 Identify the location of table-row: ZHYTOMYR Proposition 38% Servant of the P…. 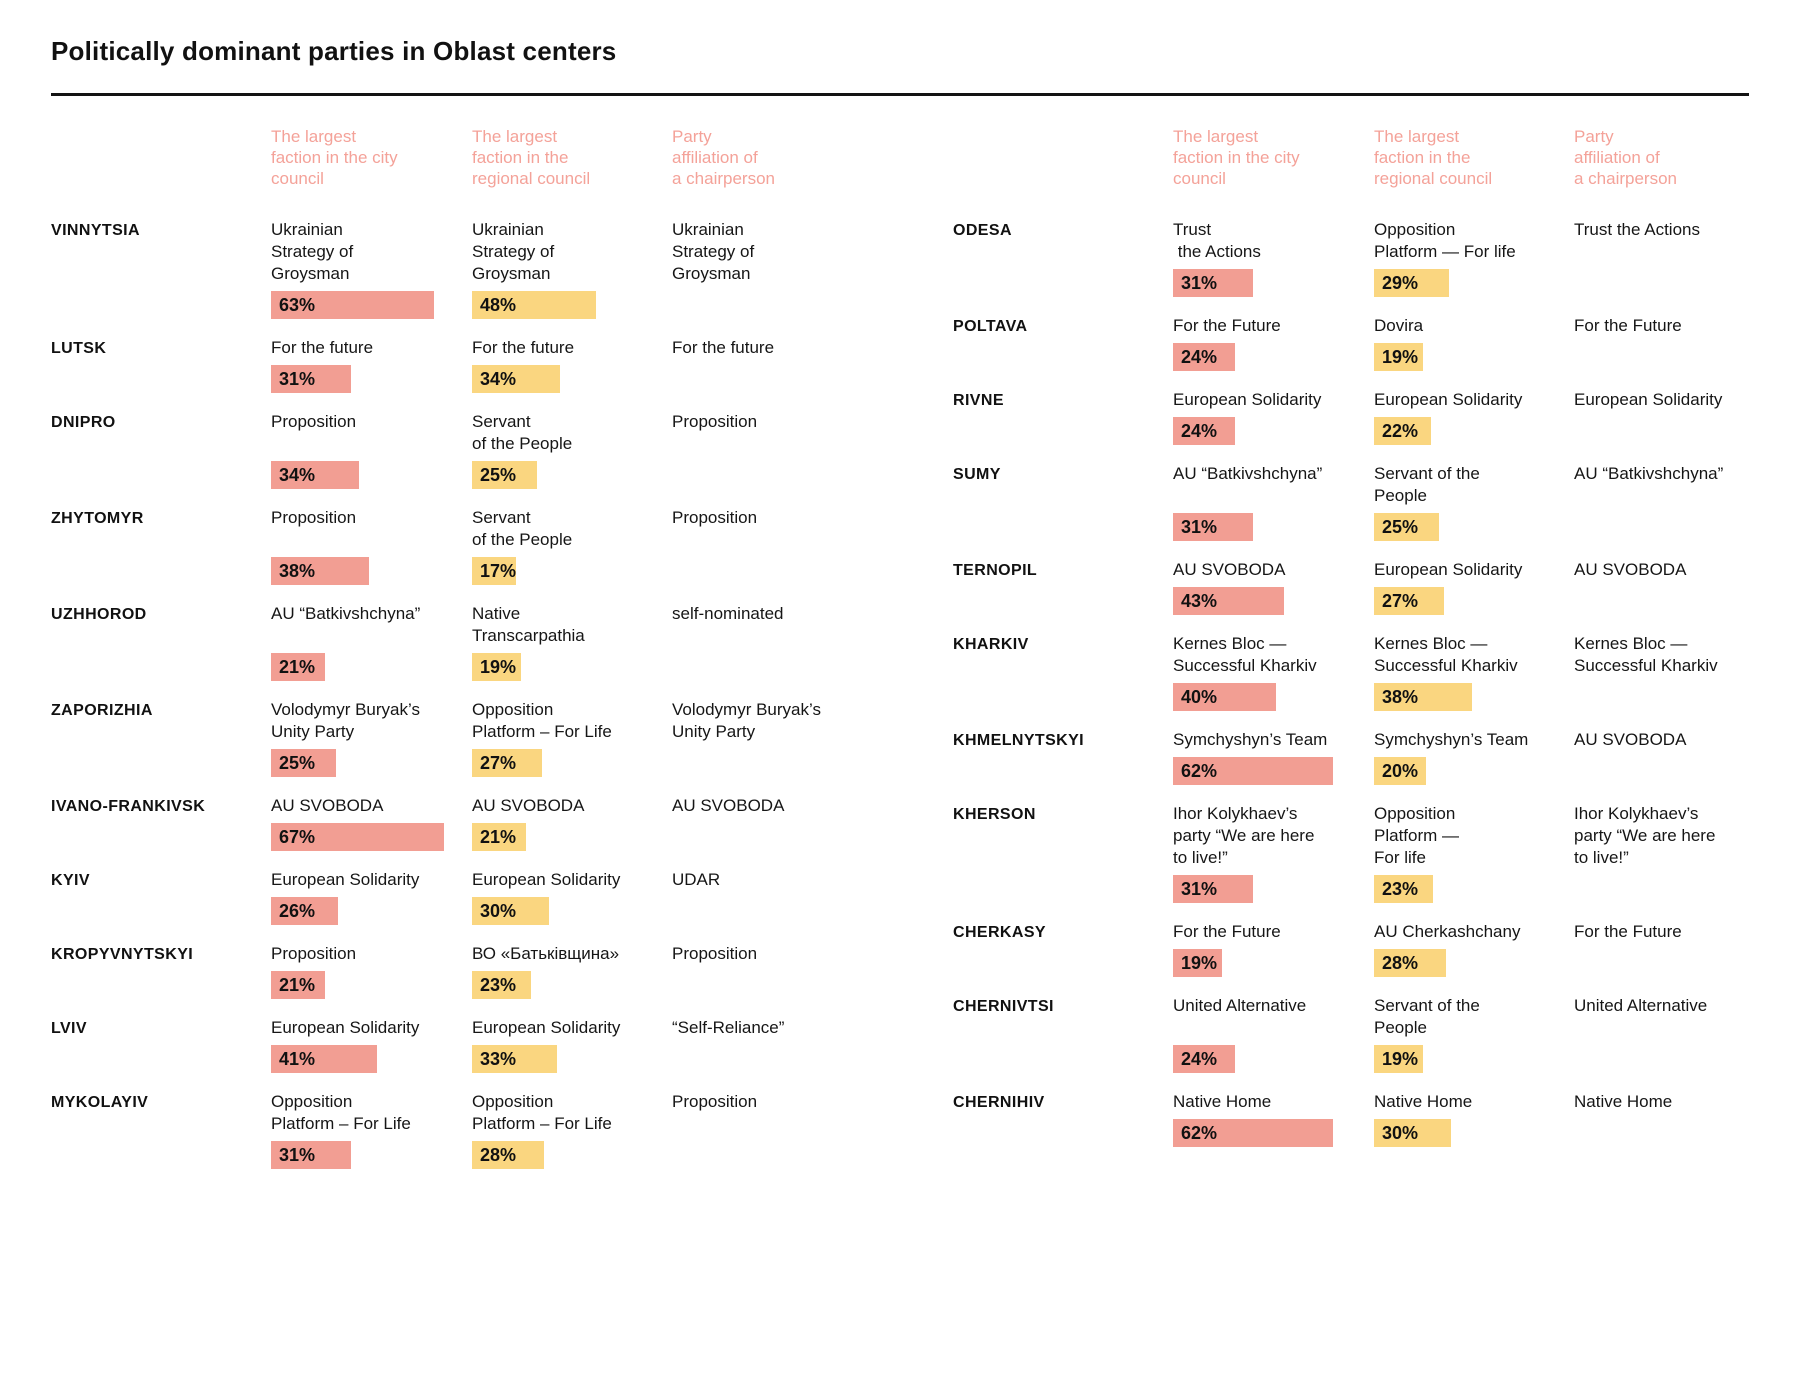
(461, 546).